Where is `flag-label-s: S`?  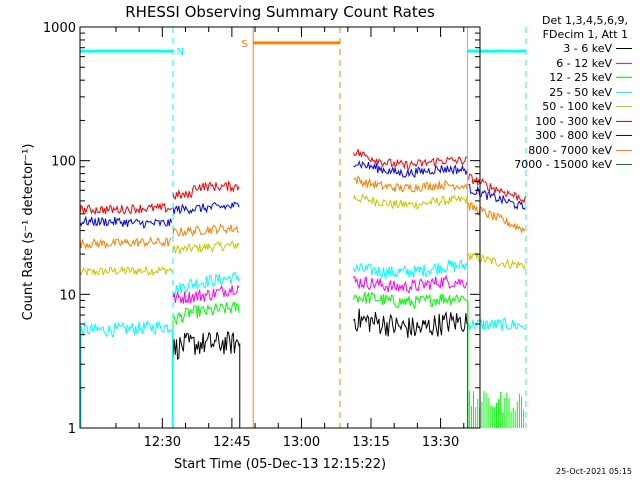 flag-label-s: S is located at coordinates (244, 44).